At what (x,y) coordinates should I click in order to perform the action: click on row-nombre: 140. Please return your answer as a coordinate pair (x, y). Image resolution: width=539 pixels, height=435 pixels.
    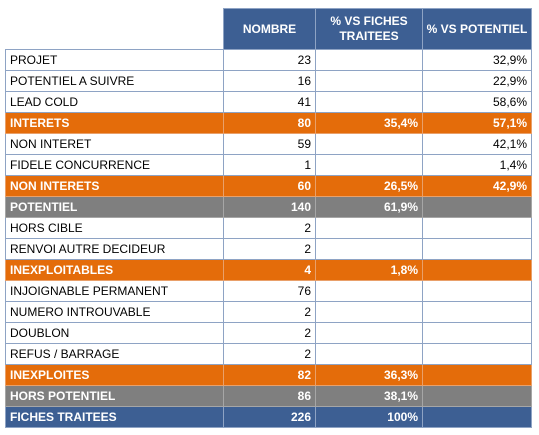
    Looking at the image, I should click on (269, 207).